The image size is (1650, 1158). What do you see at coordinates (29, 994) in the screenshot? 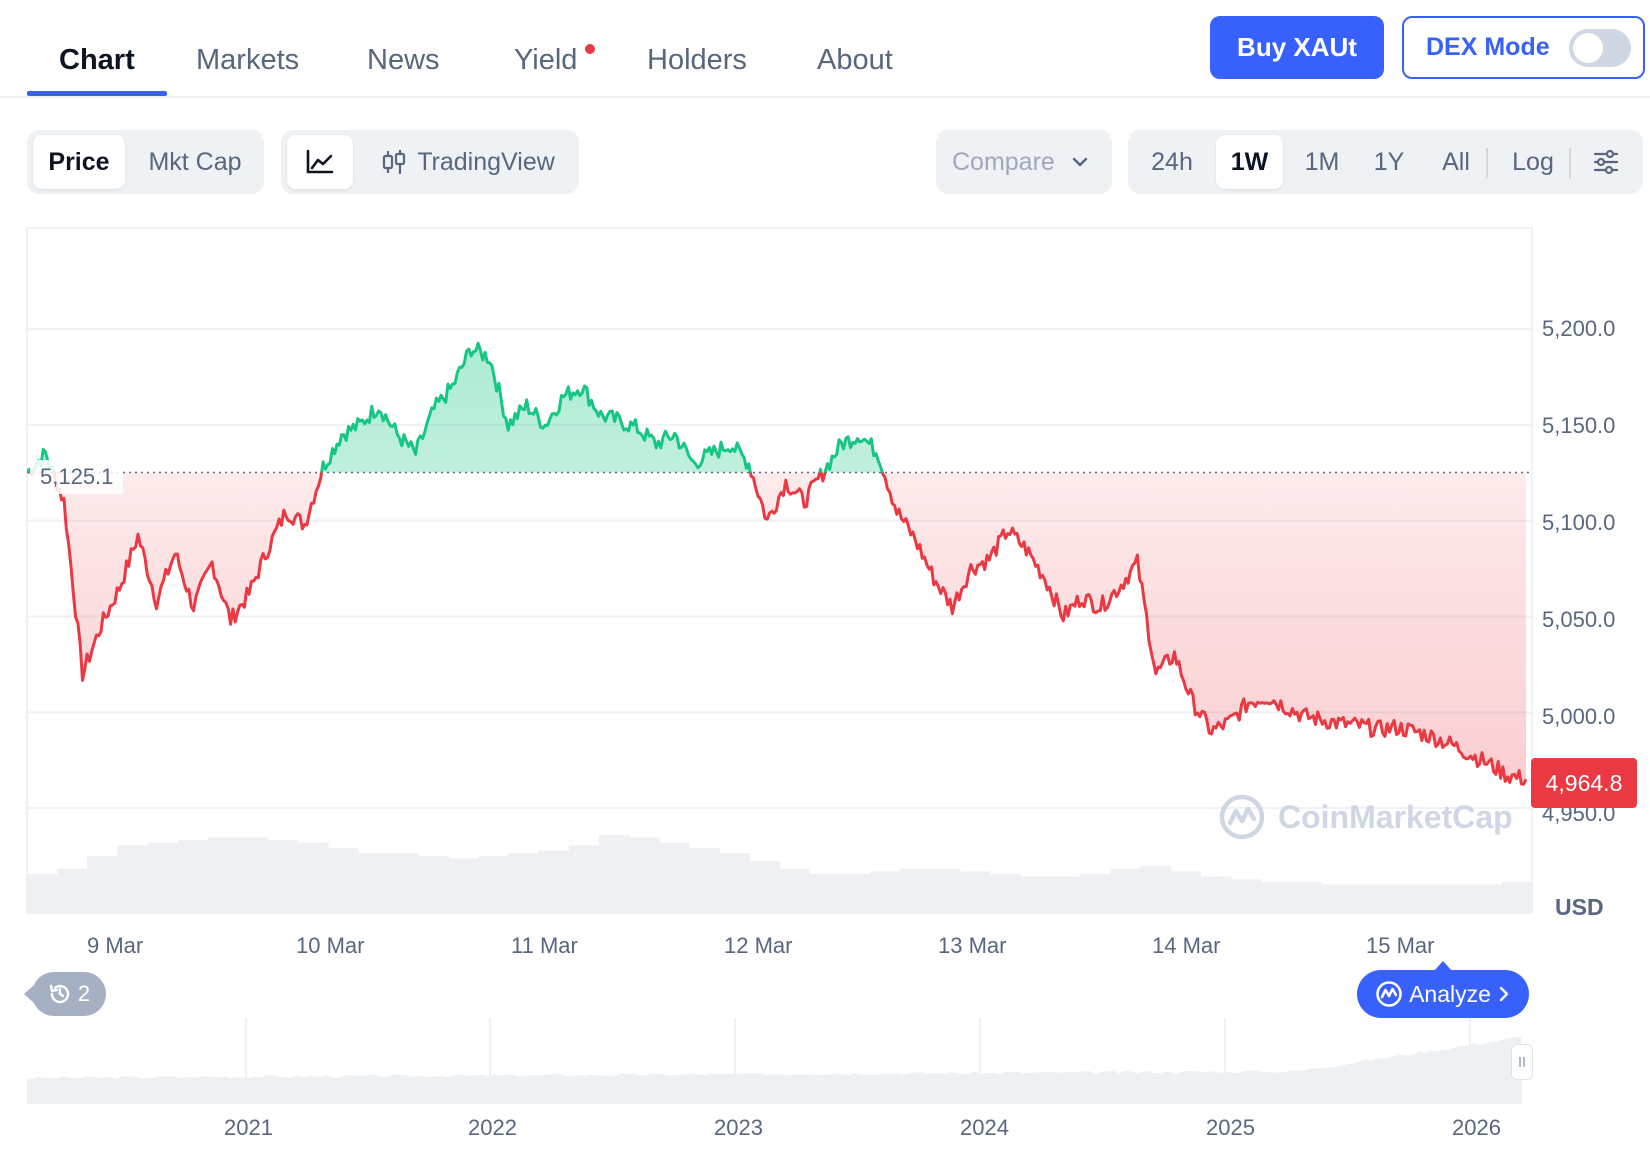
I see `history-pointer` at bounding box center [29, 994].